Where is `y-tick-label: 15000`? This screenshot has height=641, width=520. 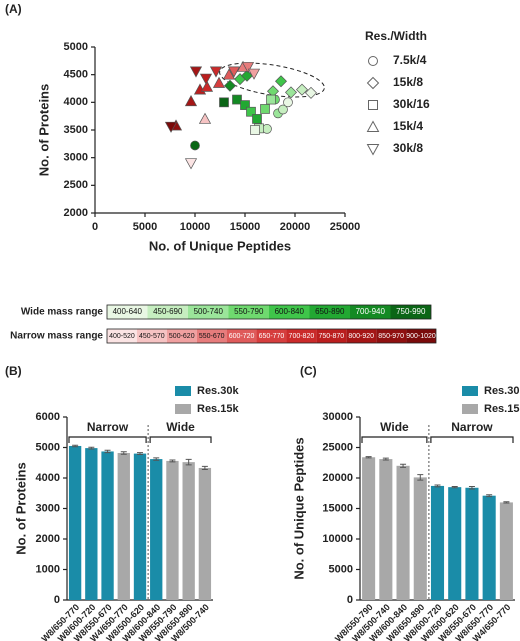 y-tick-label: 15000 is located at coordinates (337, 508).